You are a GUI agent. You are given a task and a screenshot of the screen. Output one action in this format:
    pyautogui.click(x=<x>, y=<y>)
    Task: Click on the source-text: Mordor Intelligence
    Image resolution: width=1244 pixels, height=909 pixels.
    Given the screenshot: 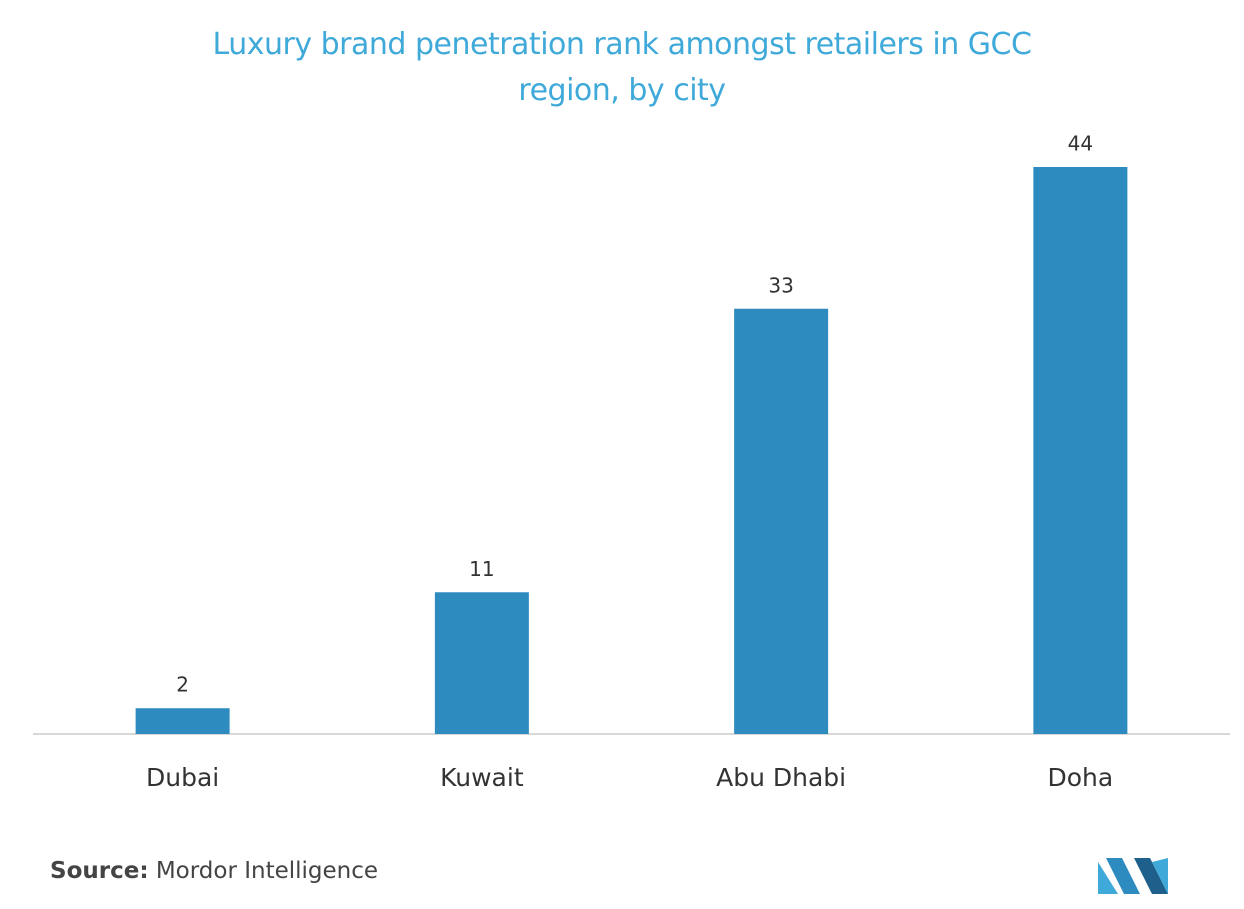 What is the action you would take?
    pyautogui.click(x=267, y=871)
    